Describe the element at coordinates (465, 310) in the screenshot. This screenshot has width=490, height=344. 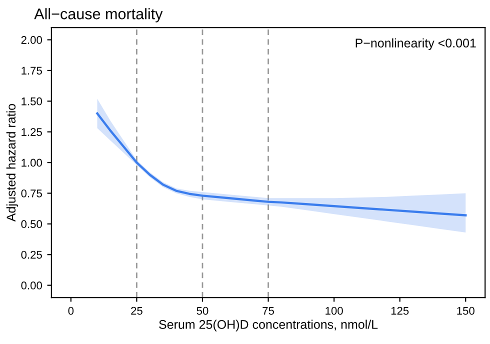
I see `x-tick-label: 150` at that location.